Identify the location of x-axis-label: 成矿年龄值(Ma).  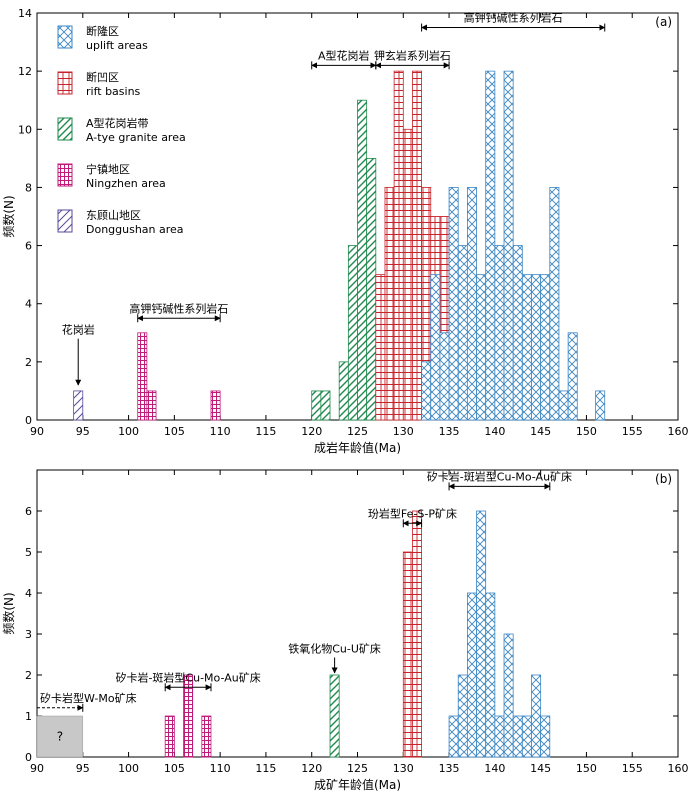
(357, 784).